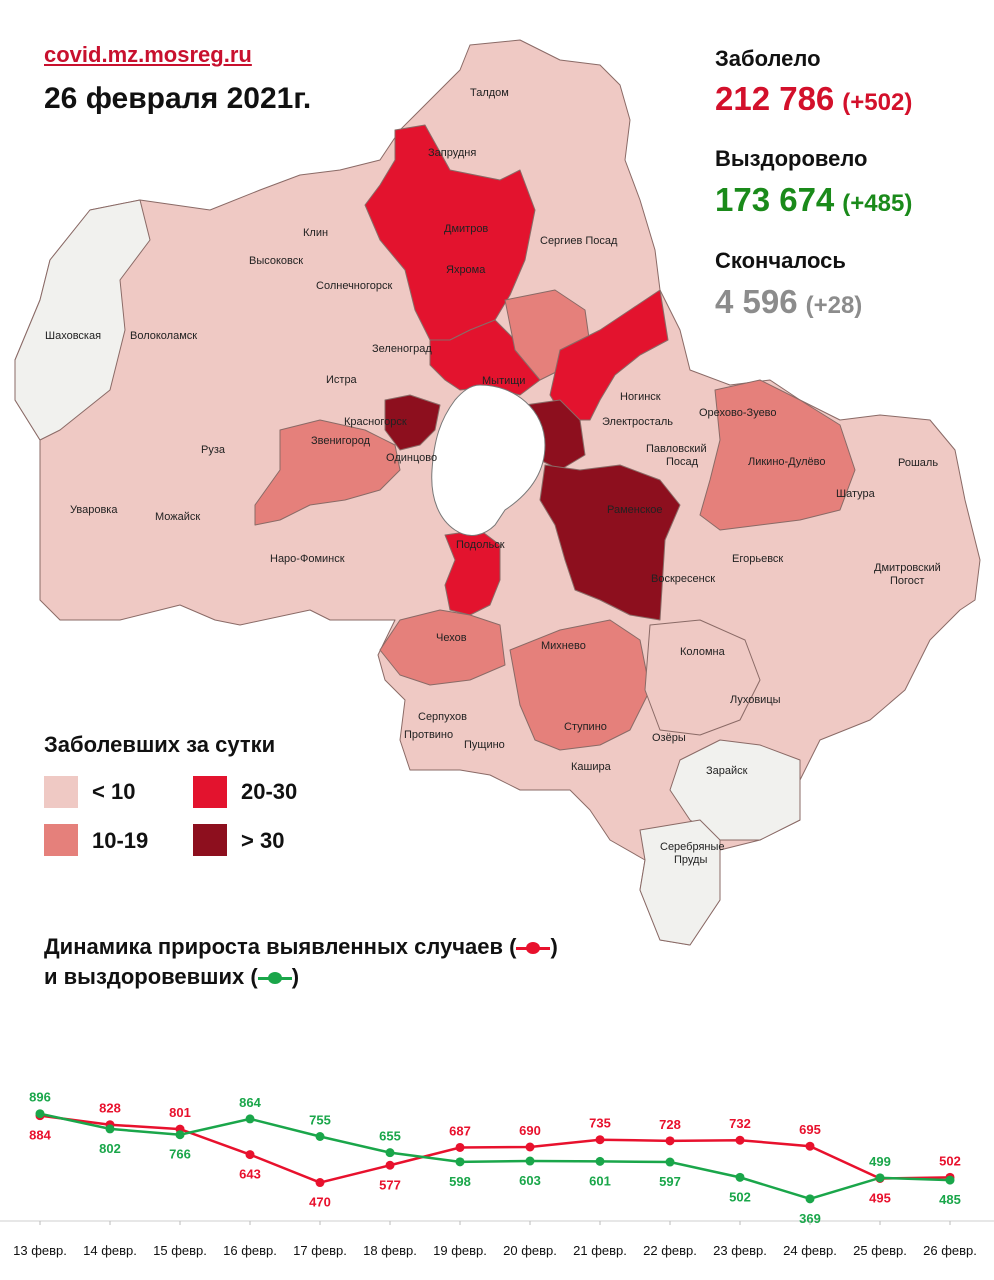 The width and height of the screenshot is (994, 1280). Describe the element at coordinates (460, 1181) in the screenshot. I see `data-label-recovered: 598` at that location.